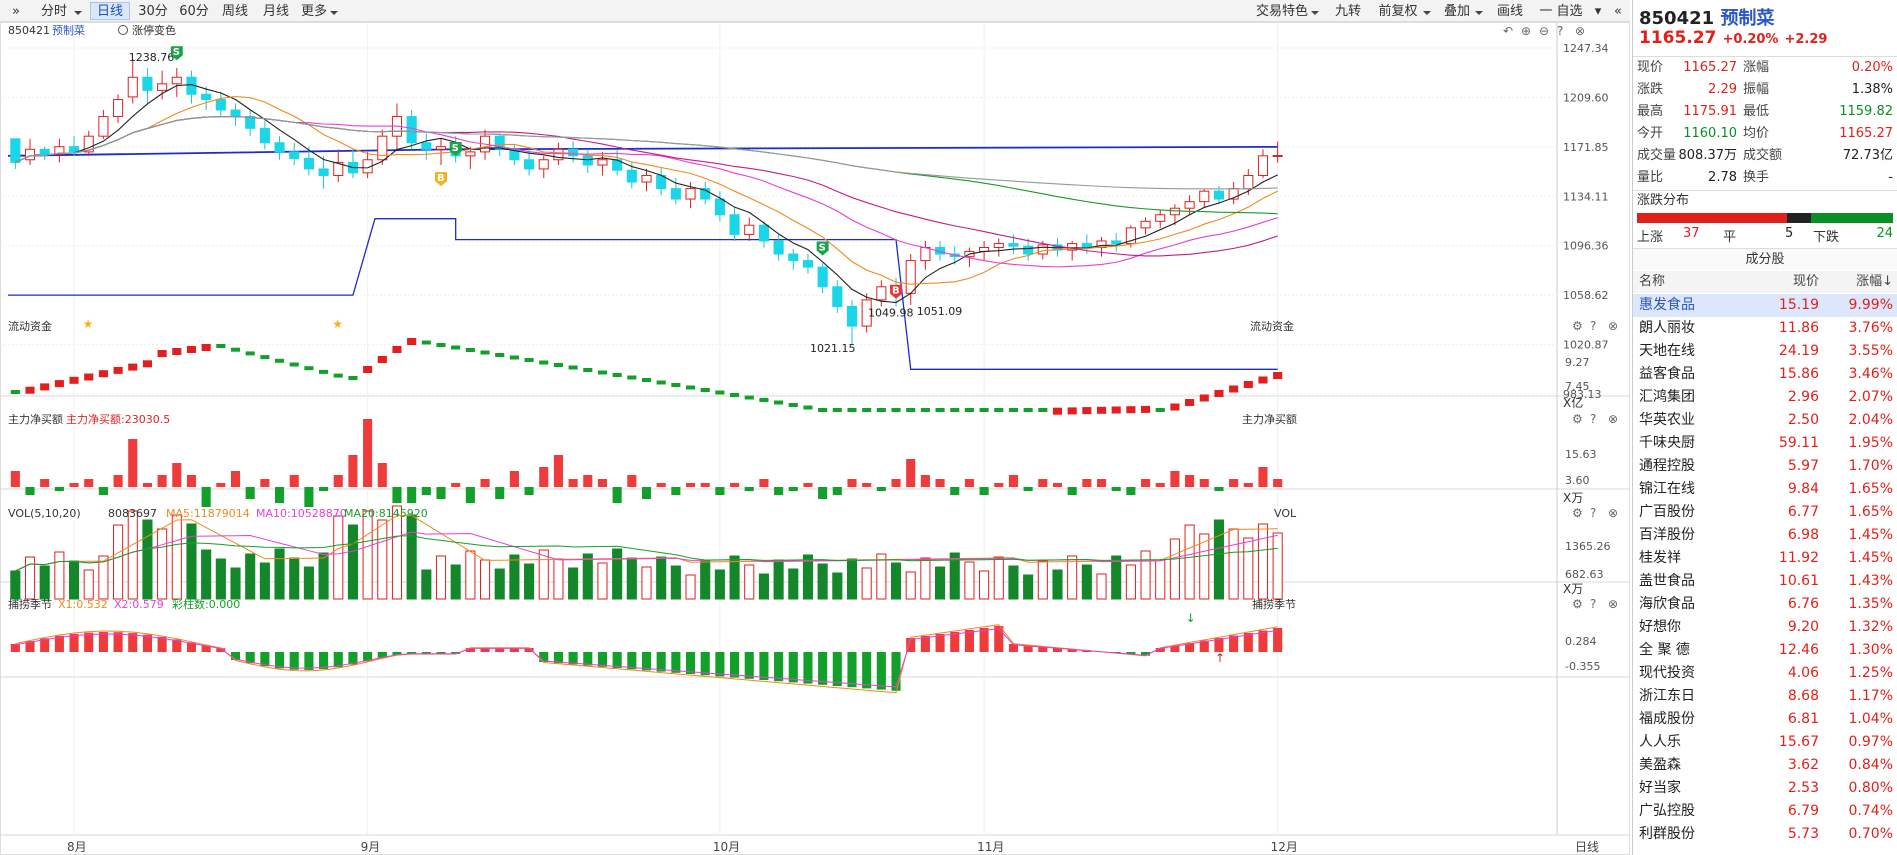 The height and width of the screenshot is (855, 1897). I want to click on constituent-row: 广弘控股 6.79 0.74%, so click(1765, 811).